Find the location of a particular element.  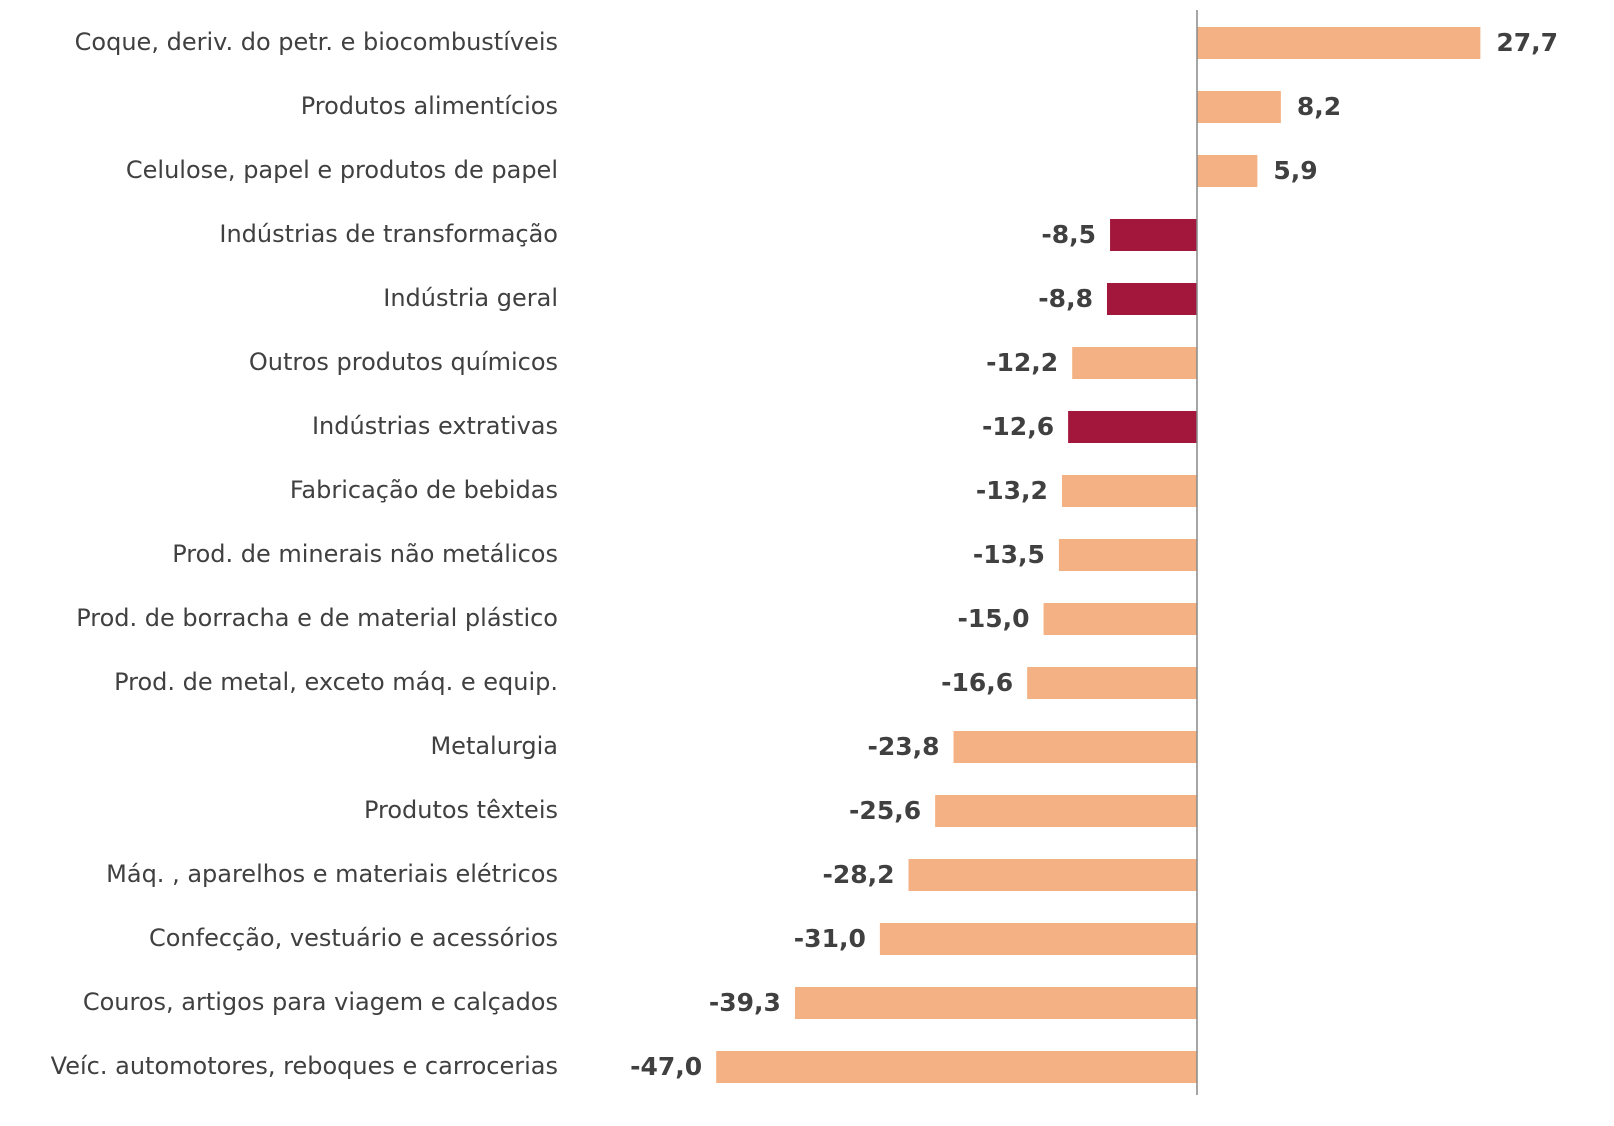

value-label: 8,2 is located at coordinates (1319, 106).